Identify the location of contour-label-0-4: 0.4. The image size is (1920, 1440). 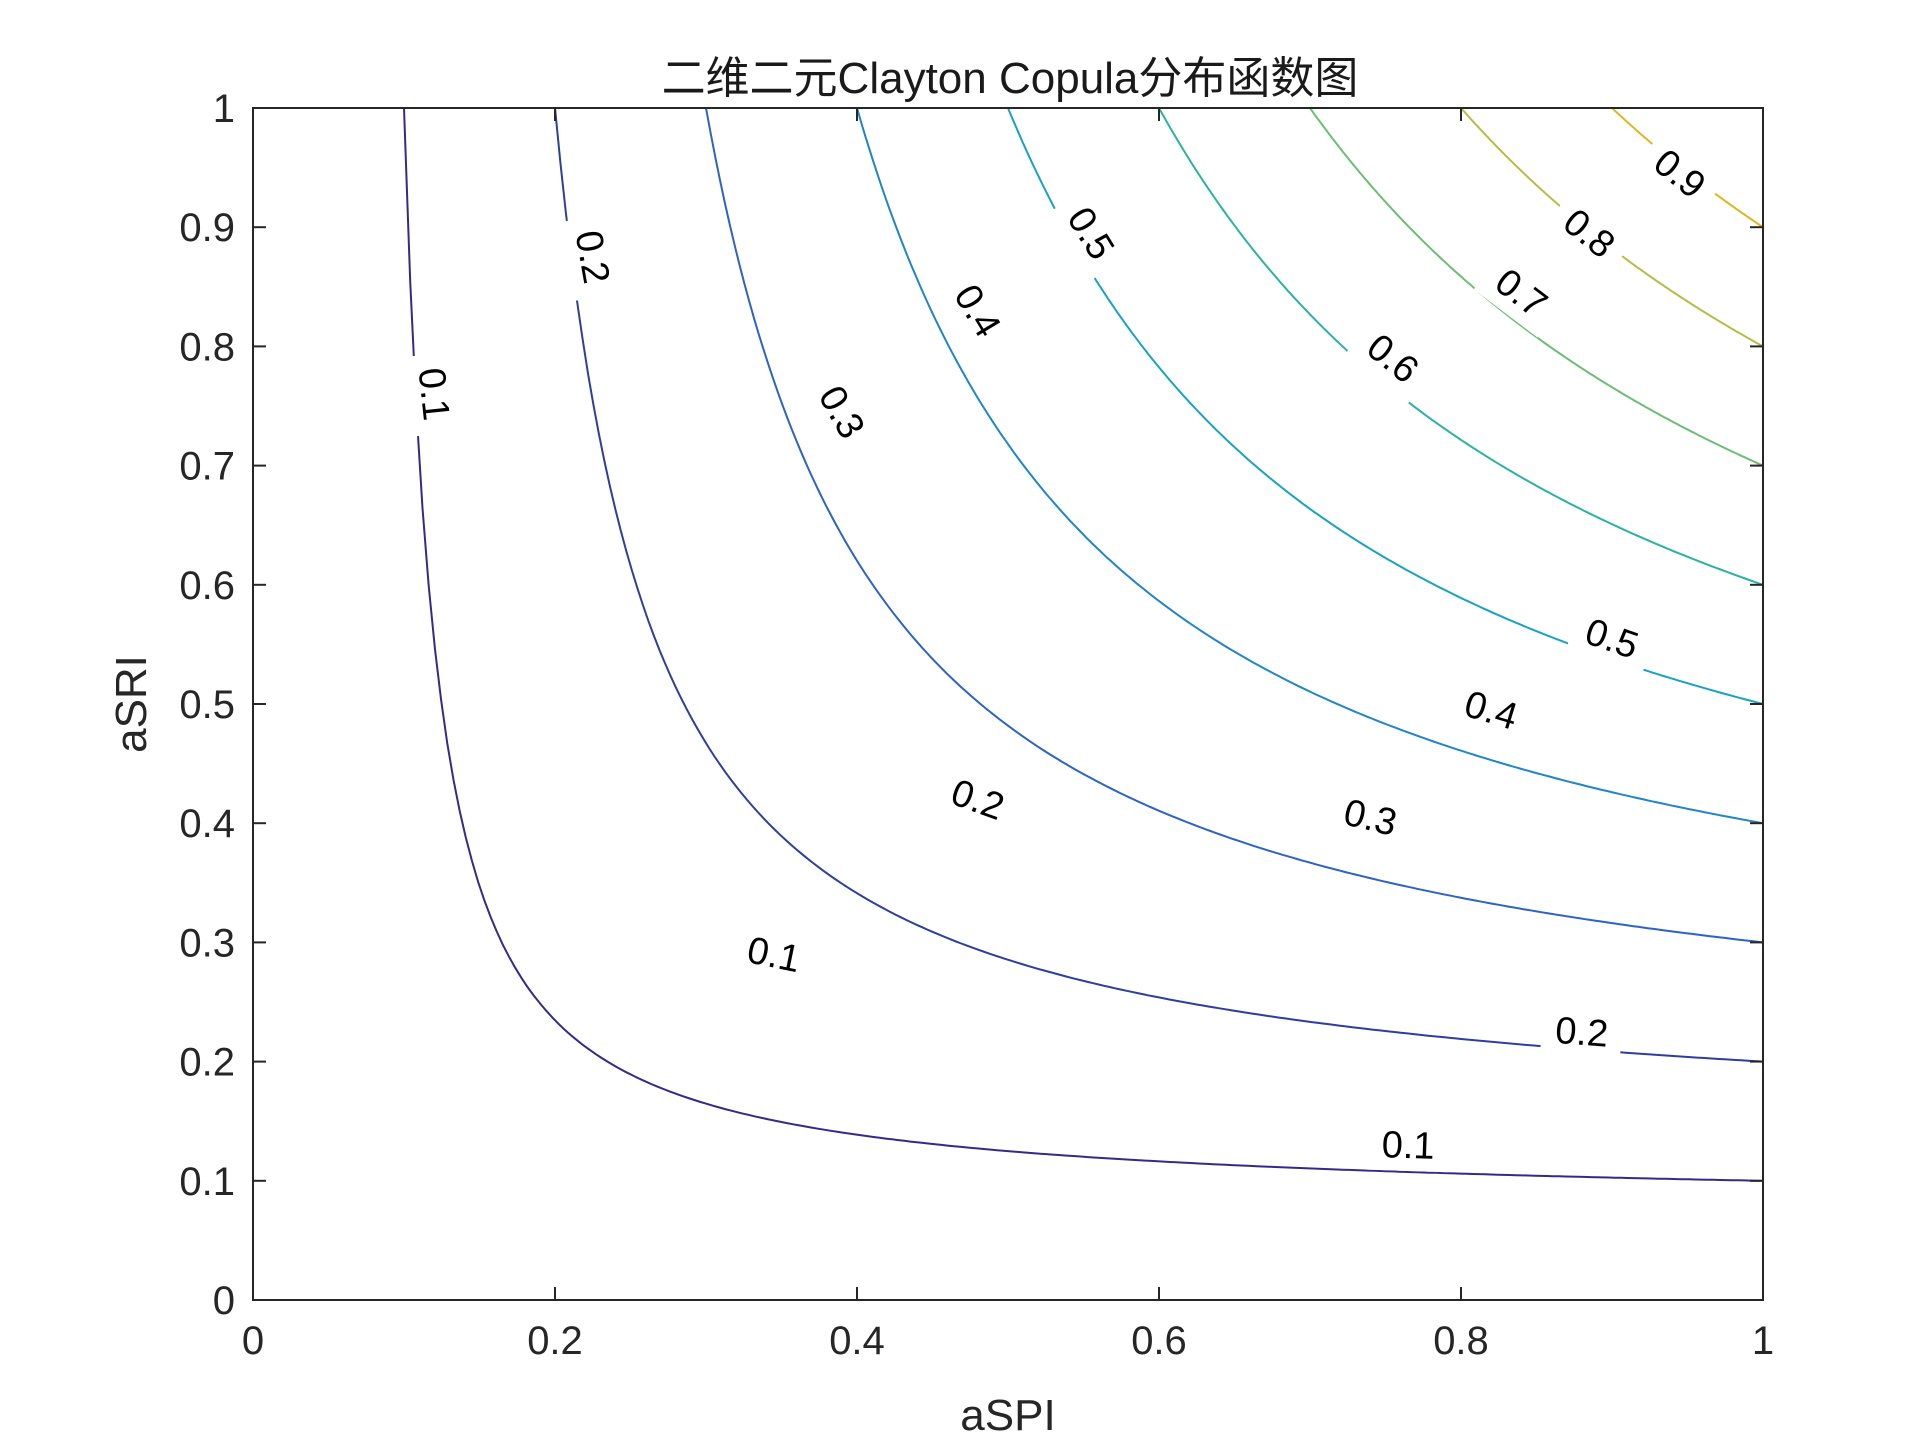
(1491, 710).